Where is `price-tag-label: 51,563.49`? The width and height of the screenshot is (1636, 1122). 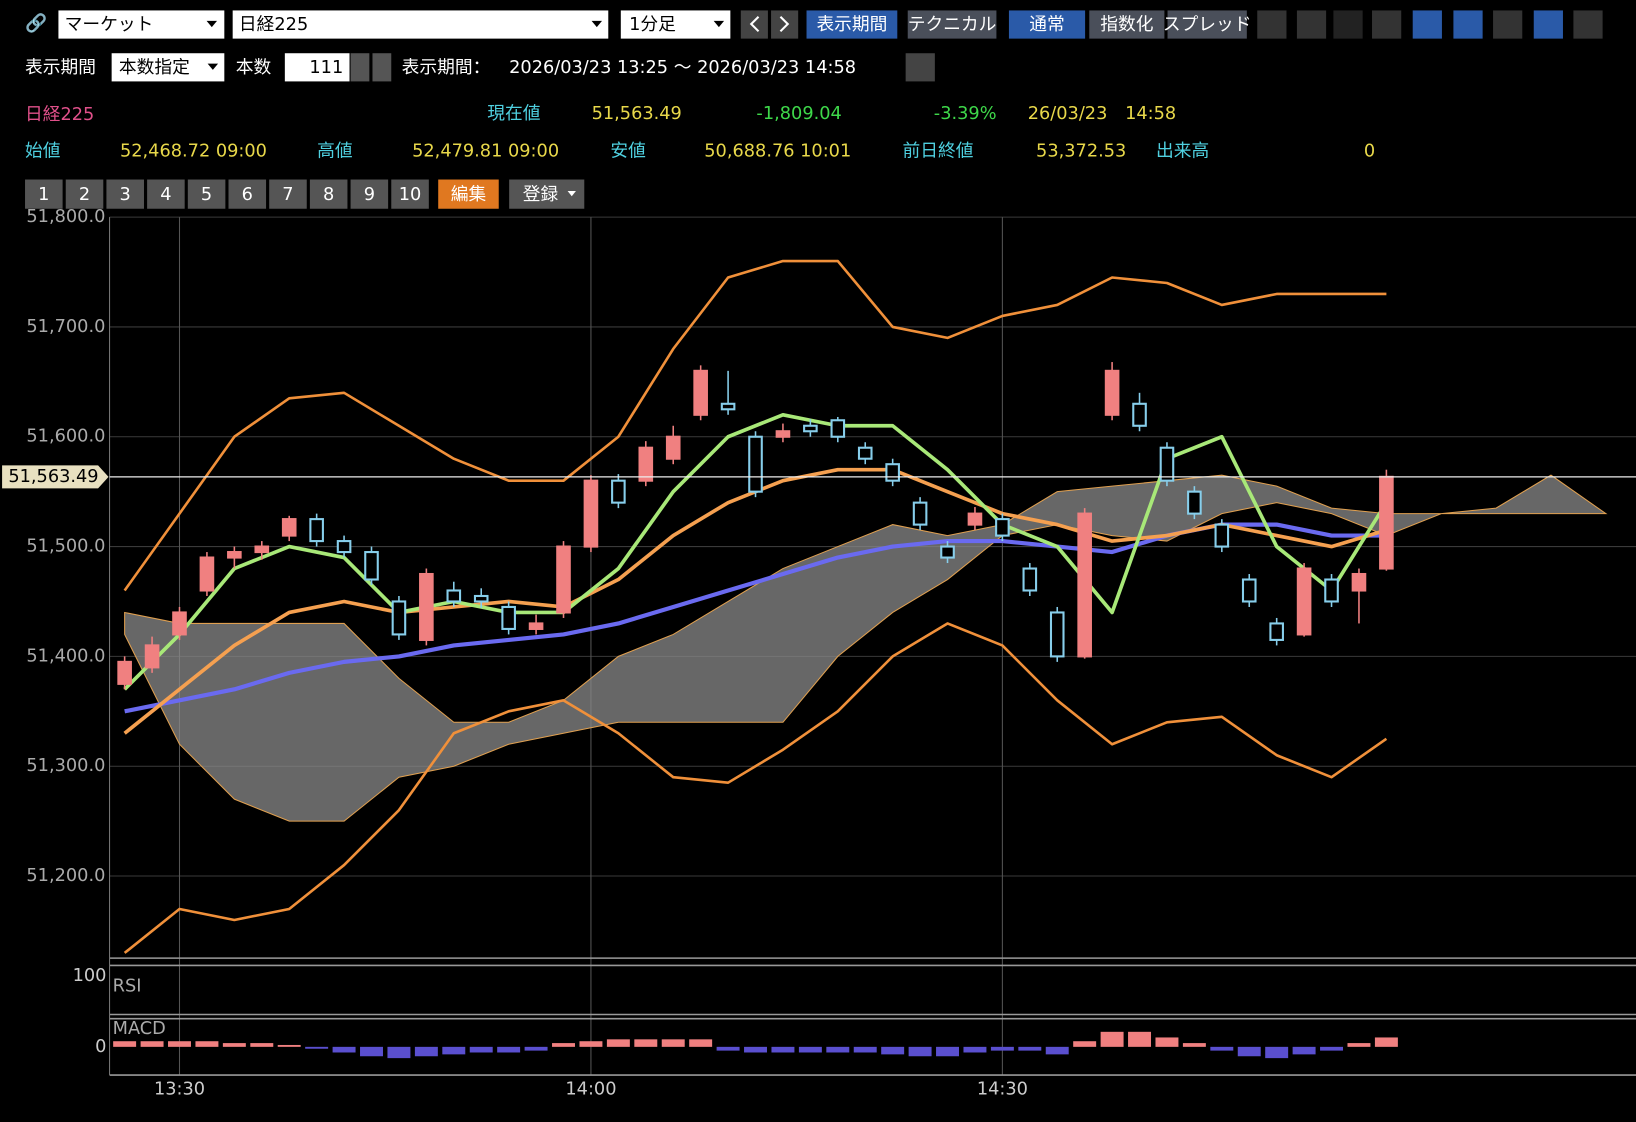 price-tag-label: 51,563.49 is located at coordinates (53, 477).